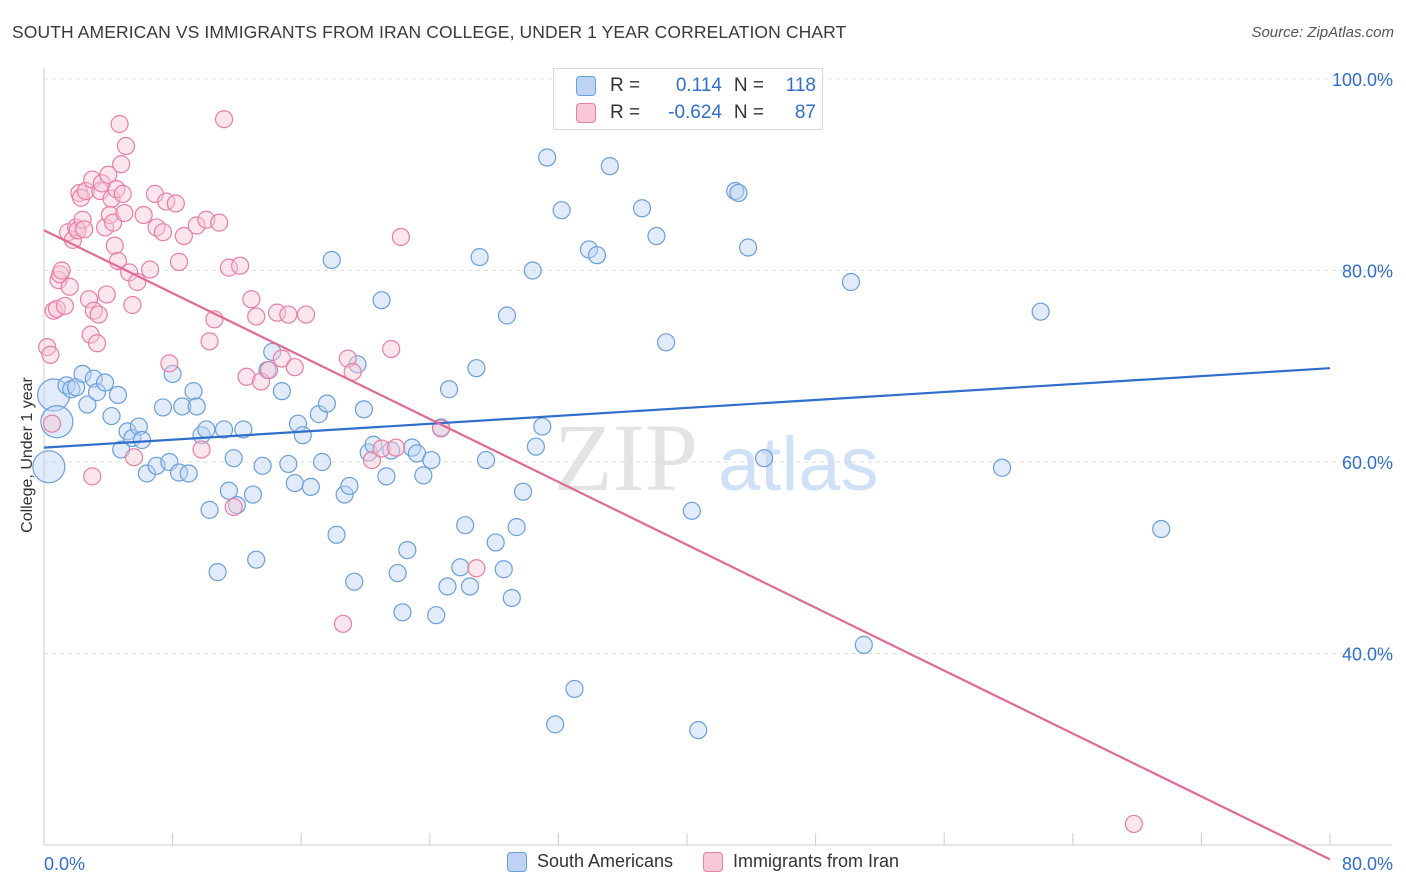  Describe the element at coordinates (1367, 463) in the screenshot. I see `y-tick-label: 60.0%` at that location.